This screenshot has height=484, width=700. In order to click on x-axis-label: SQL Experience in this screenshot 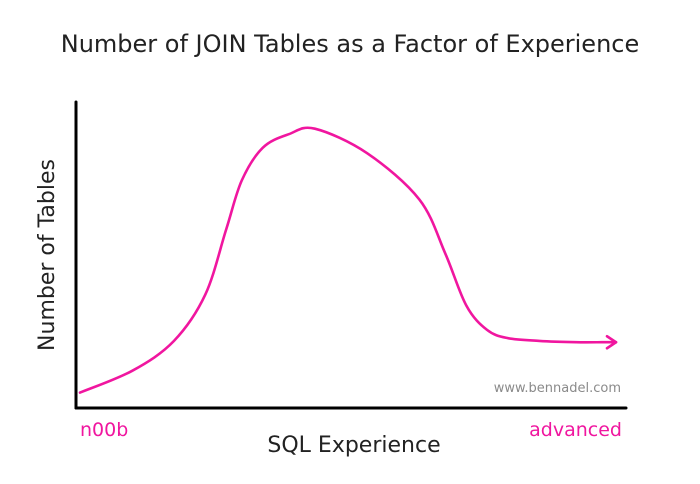, I will do `click(353, 445)`.